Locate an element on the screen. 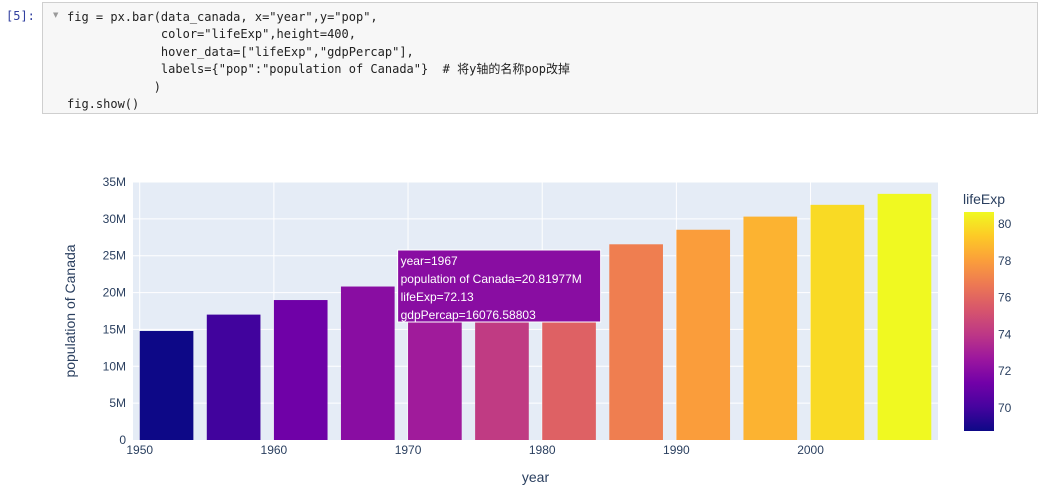  y-tick-label: 30M is located at coordinates (114, 219).